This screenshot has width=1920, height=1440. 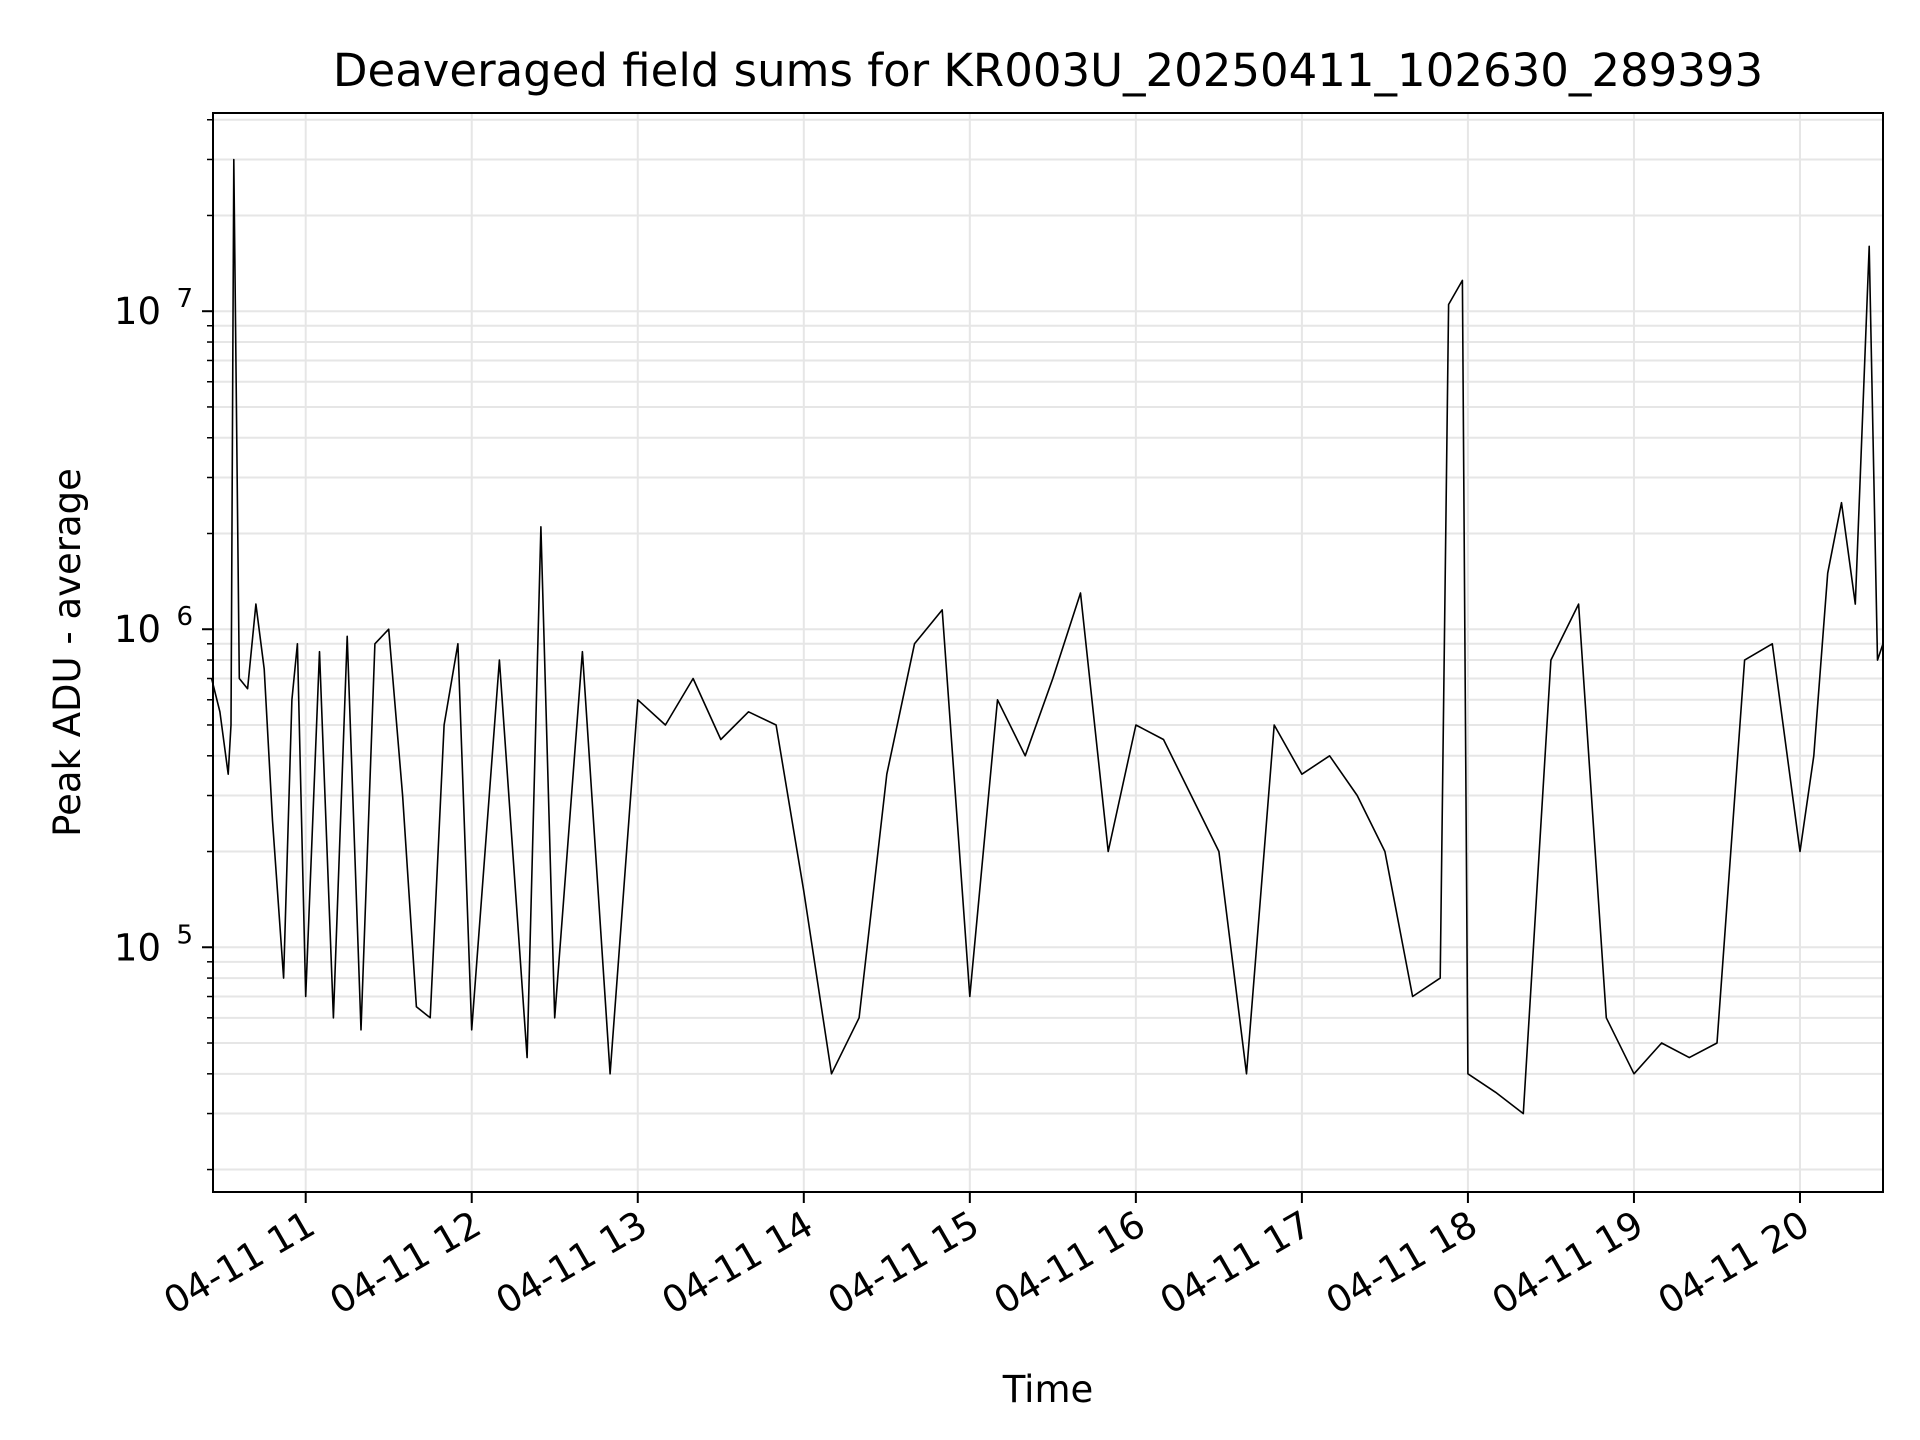 I want to click on y-tick-label-exponent: 5, so click(x=184, y=935).